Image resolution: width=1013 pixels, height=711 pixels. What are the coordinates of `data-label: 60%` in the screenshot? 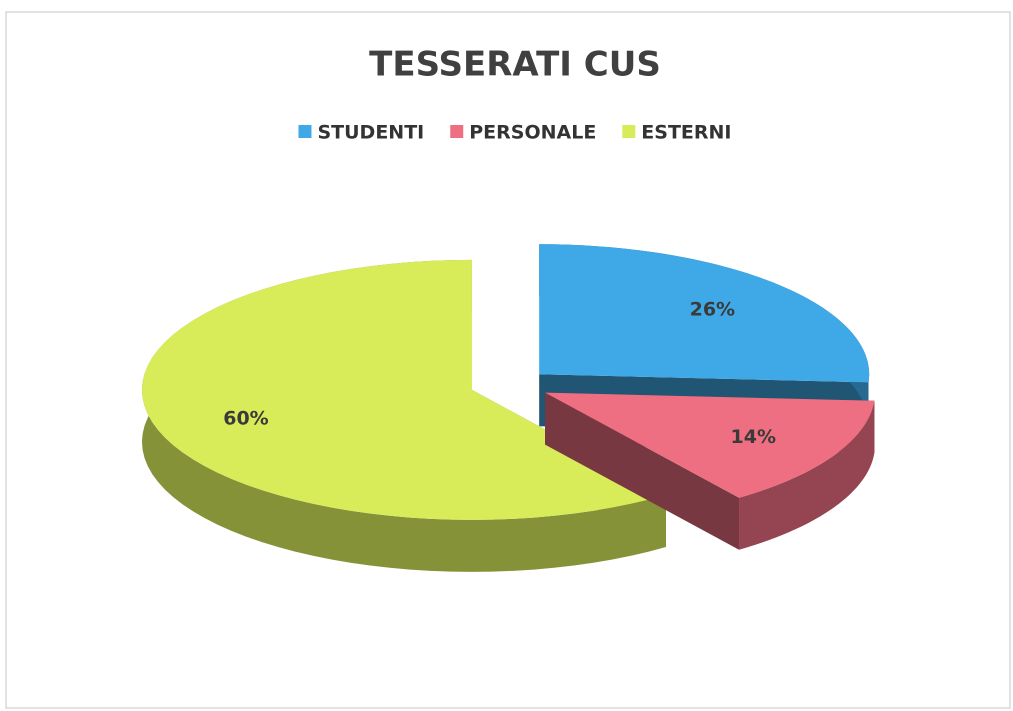 It's located at (245, 418).